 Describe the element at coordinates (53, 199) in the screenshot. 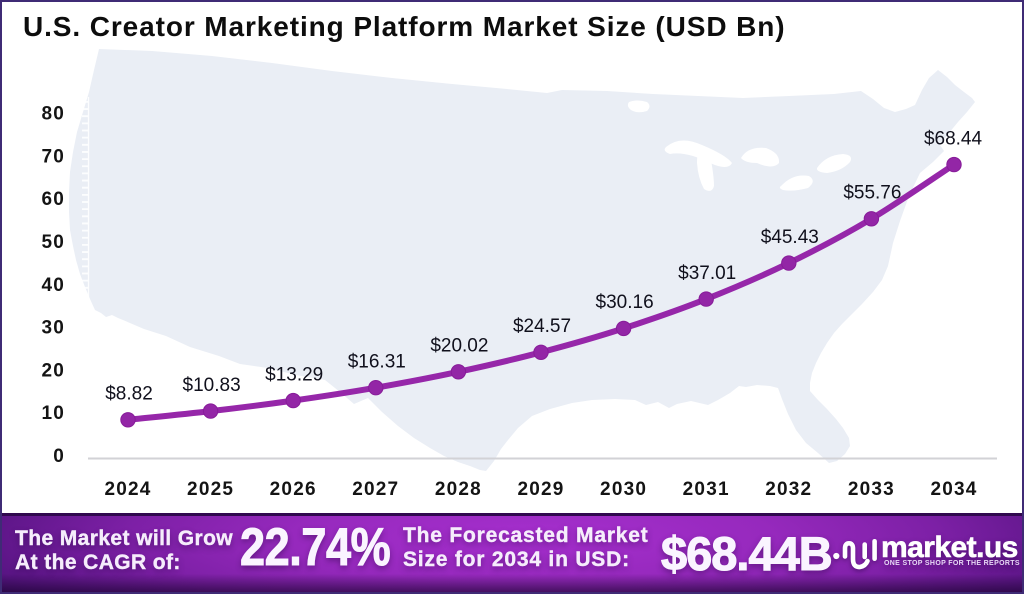

I see `svg-text: 60` at that location.